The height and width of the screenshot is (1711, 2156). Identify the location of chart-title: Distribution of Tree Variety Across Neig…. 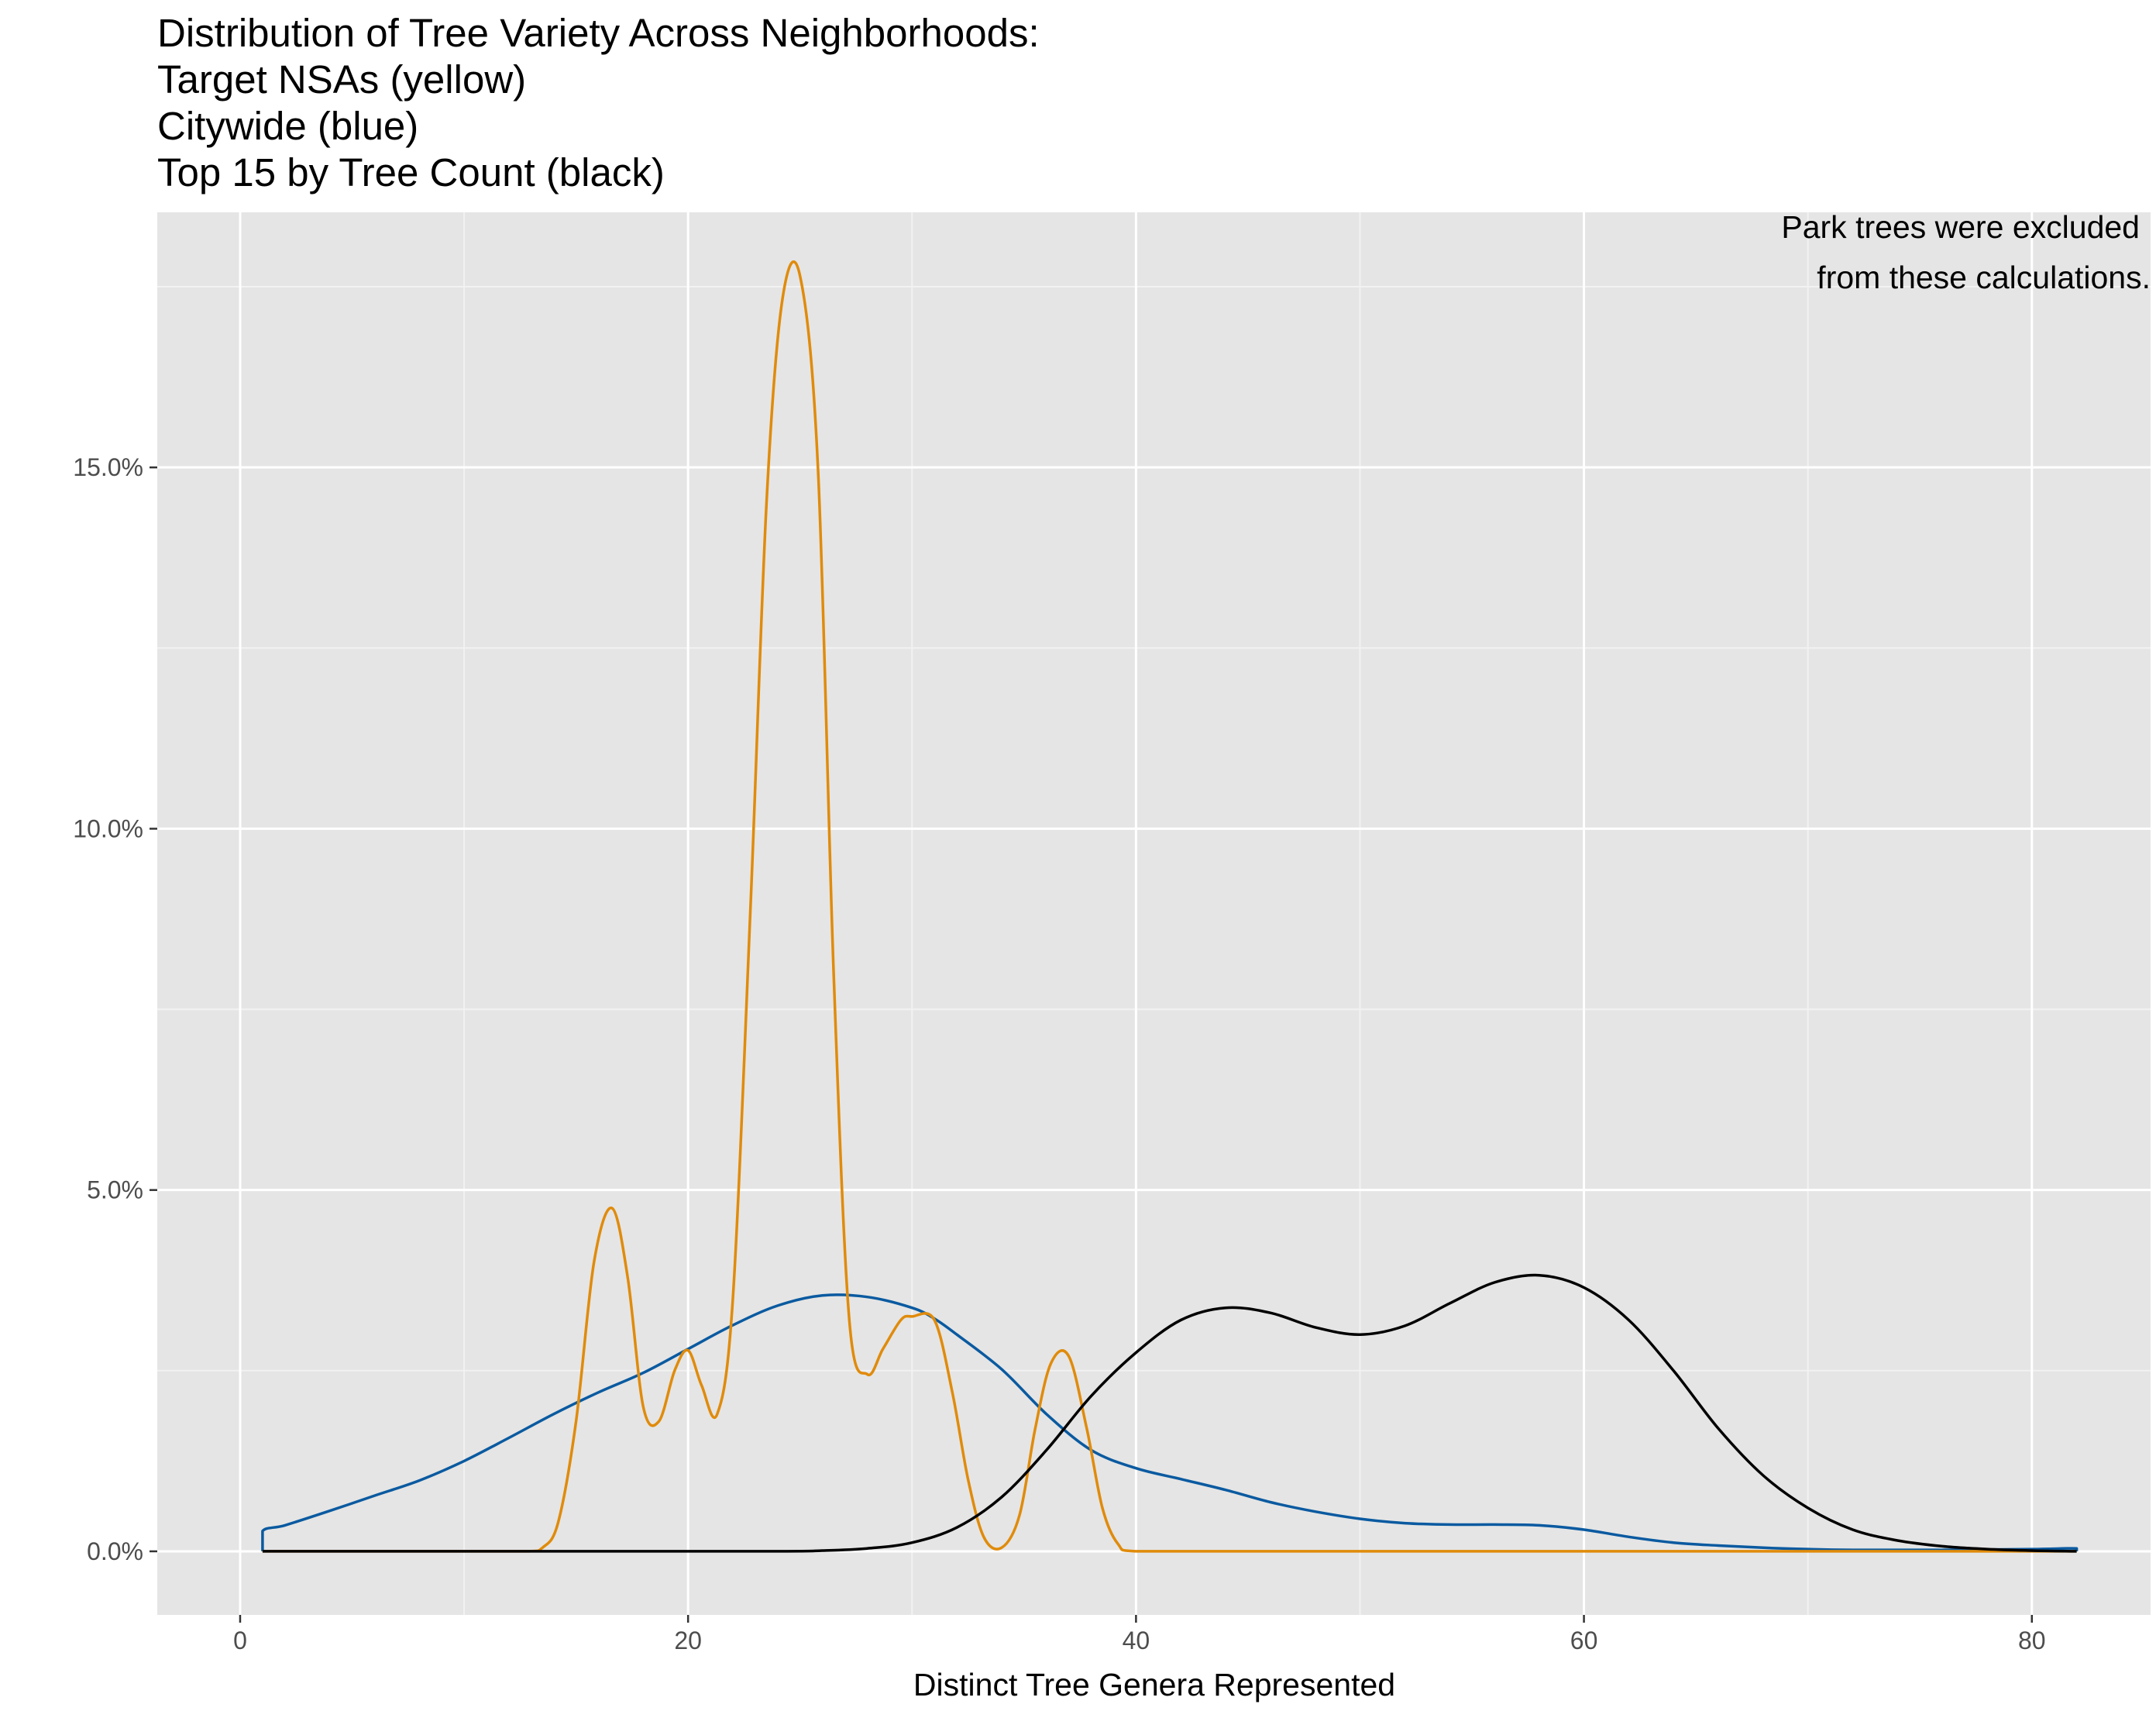
(598, 103).